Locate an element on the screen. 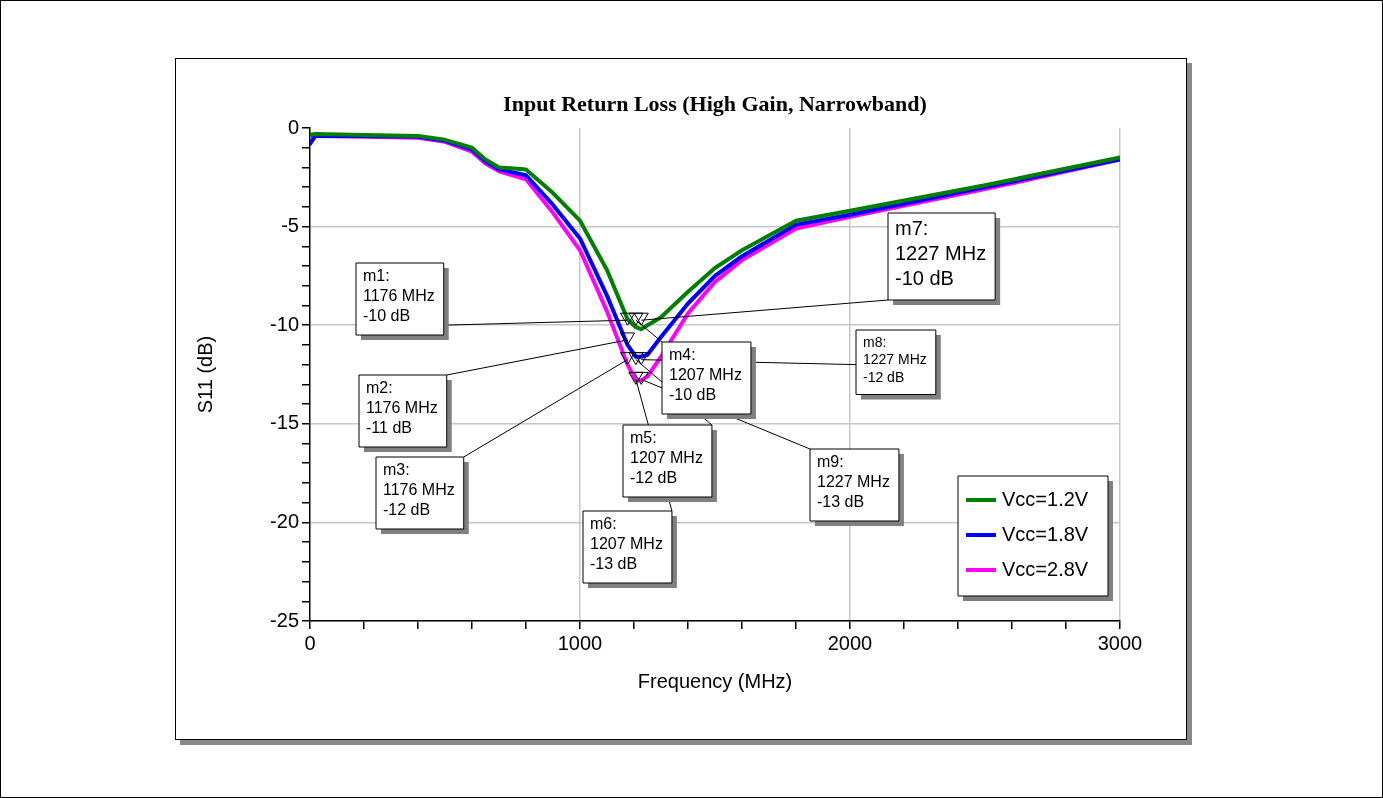  x-tick-label: 1000 is located at coordinates (580, 642).